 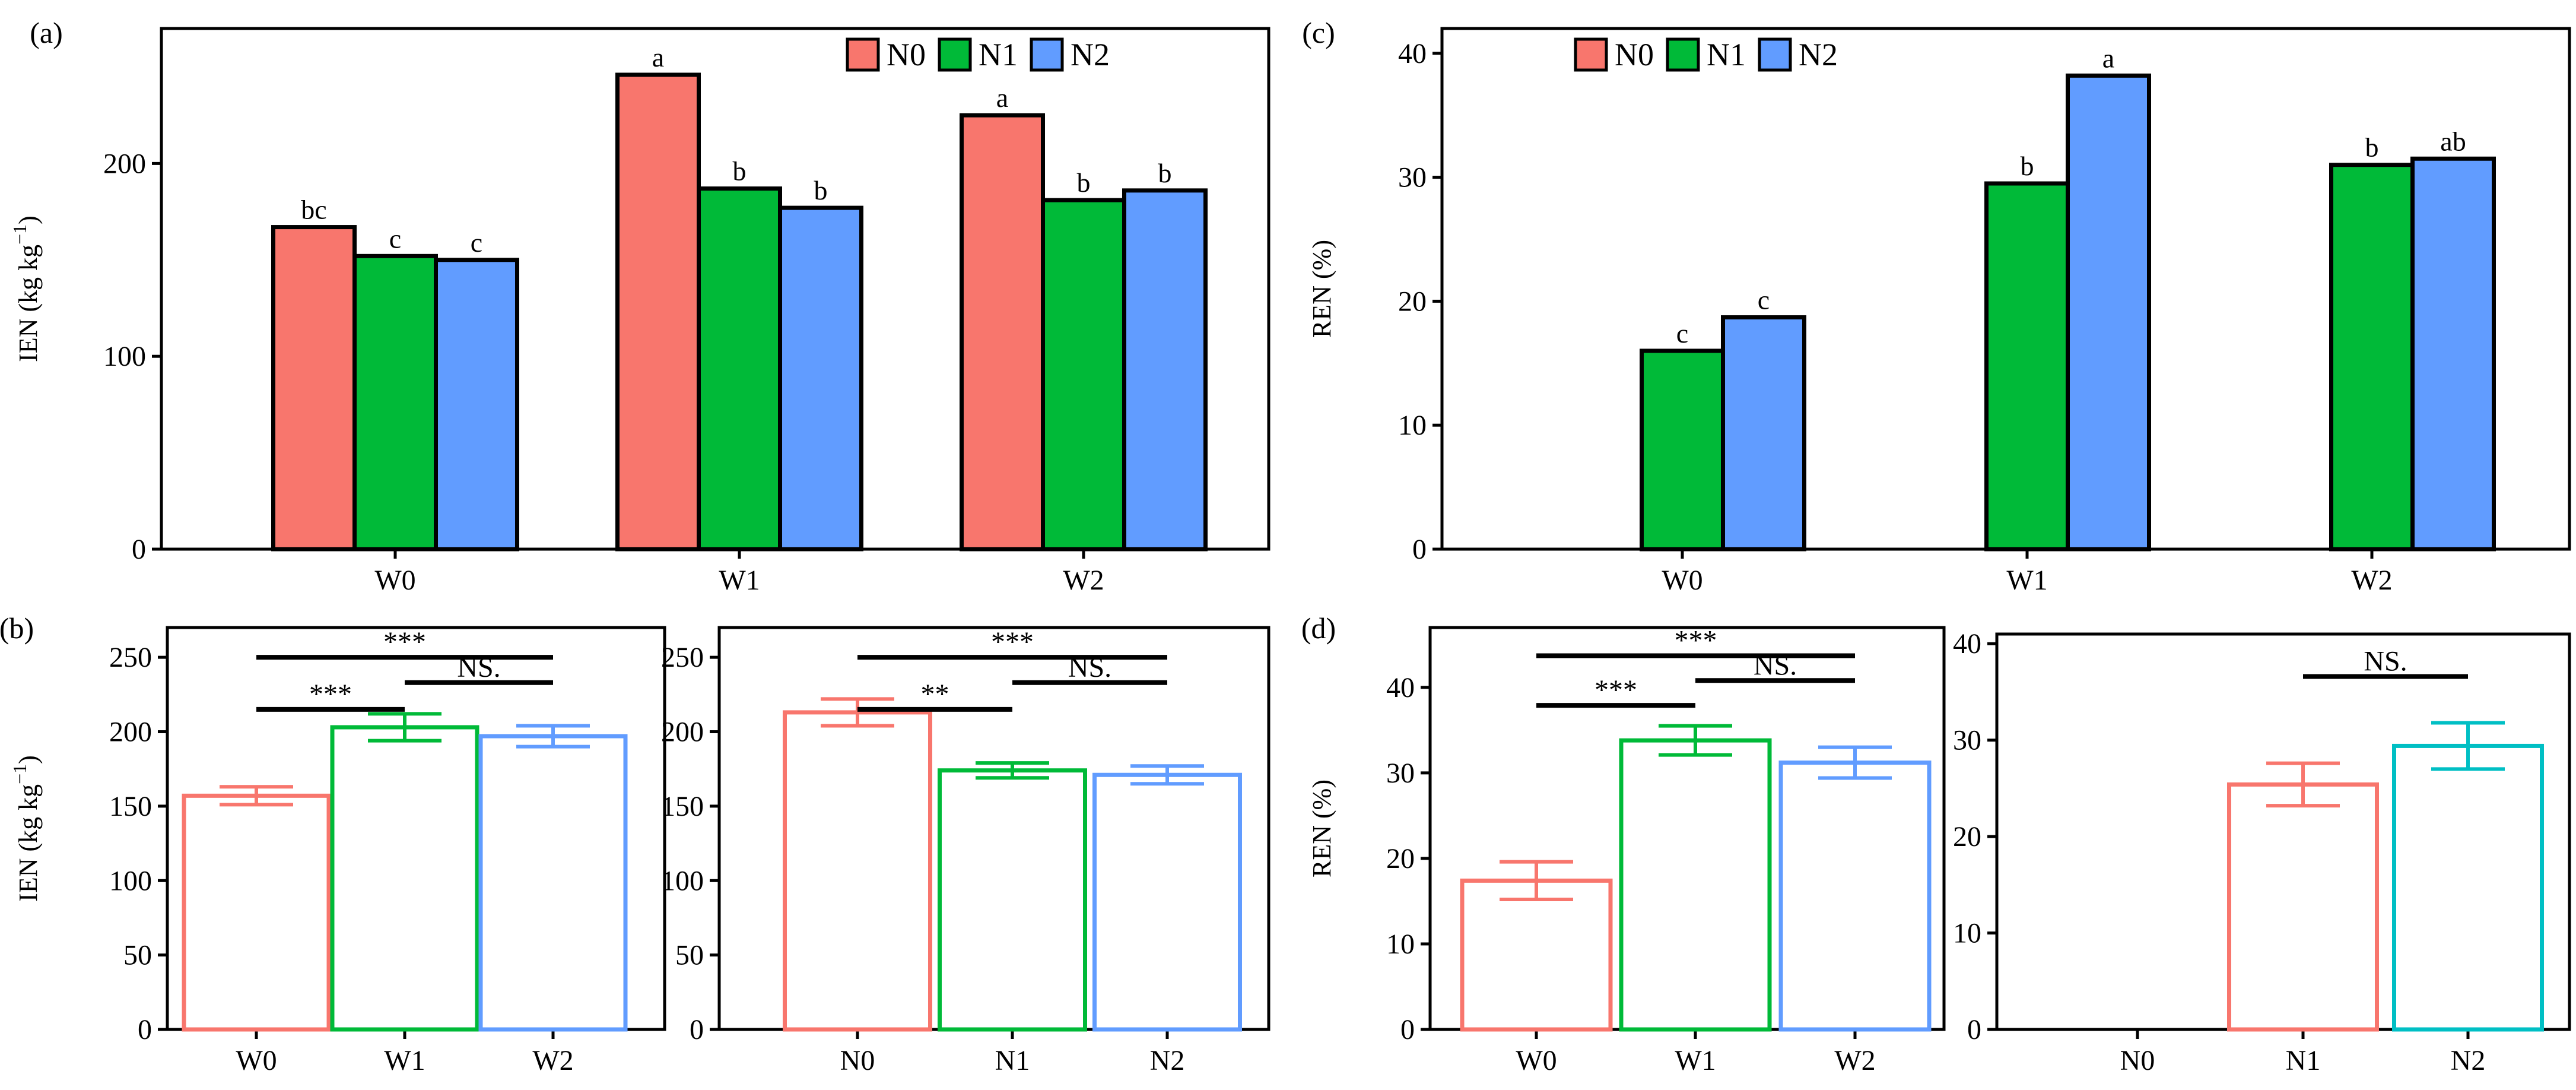 I want to click on y-tick-label: 250, so click(x=682, y=658).